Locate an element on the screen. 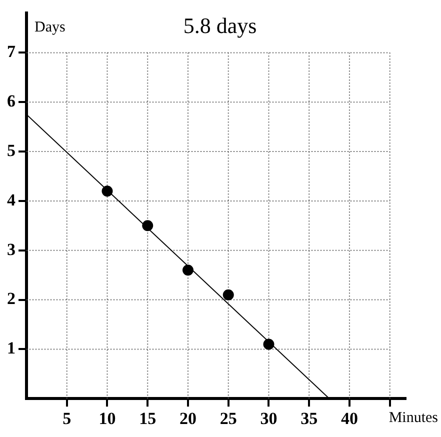  x-tick-label: 20 is located at coordinates (187, 418).